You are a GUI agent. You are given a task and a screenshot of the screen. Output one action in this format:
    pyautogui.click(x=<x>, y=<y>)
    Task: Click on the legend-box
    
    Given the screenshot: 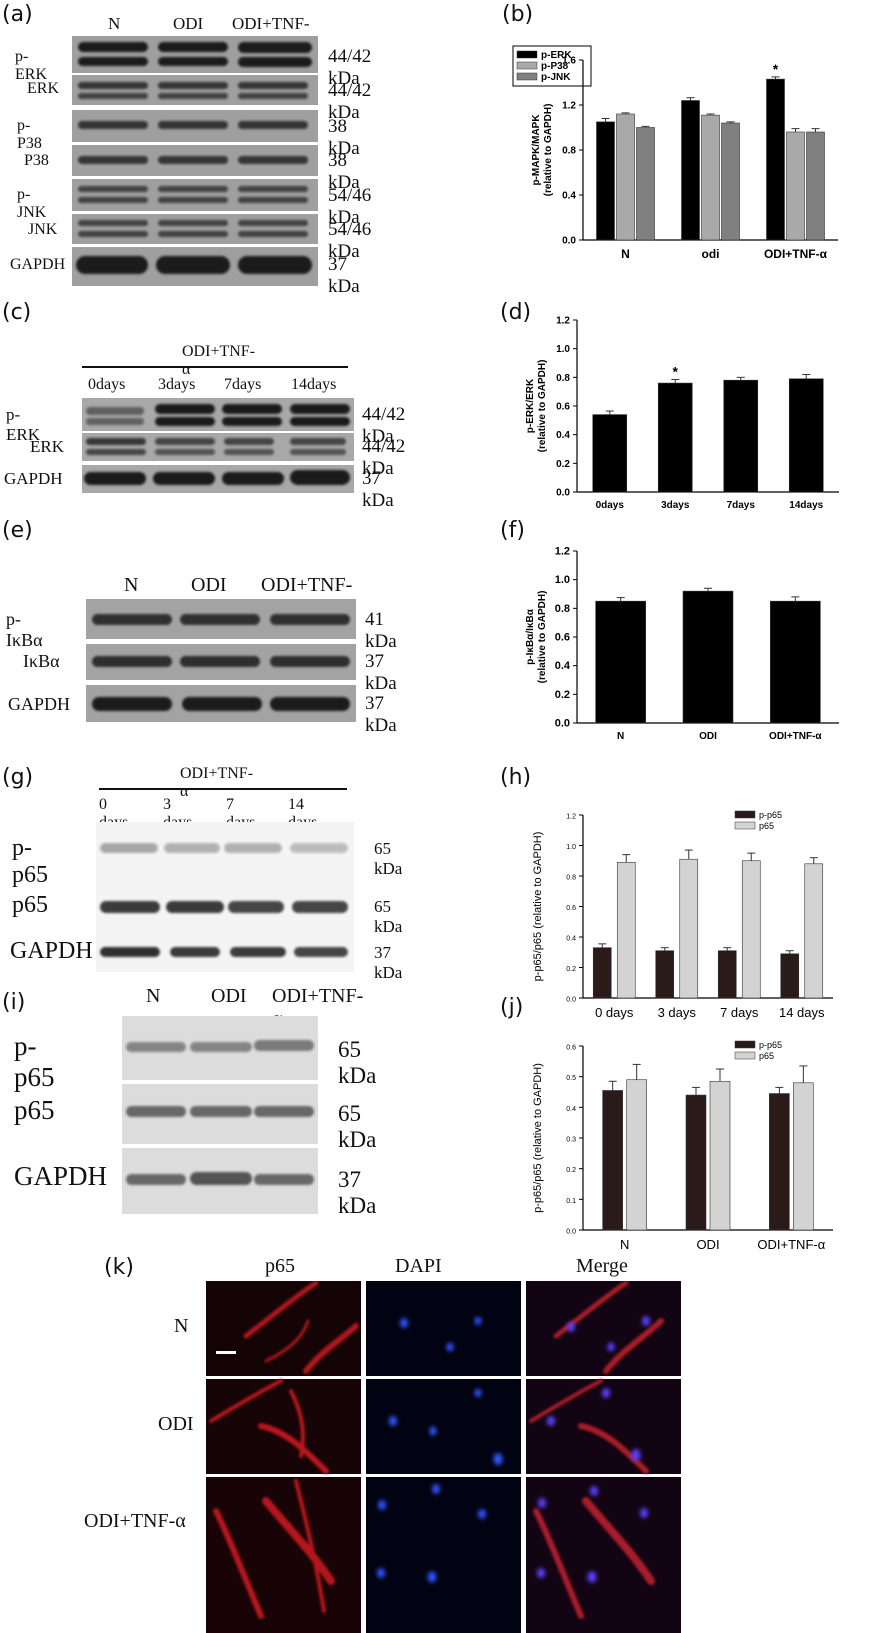 What is the action you would take?
    pyautogui.click(x=552, y=66)
    